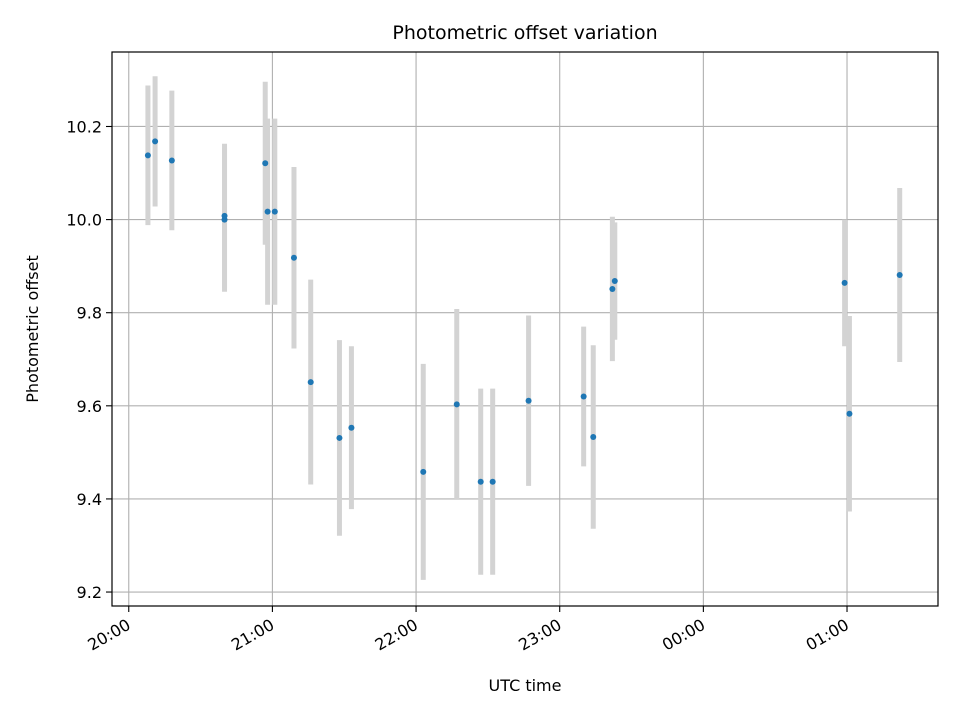  I want to click on y-tick-label: 10.0, so click(84, 220).